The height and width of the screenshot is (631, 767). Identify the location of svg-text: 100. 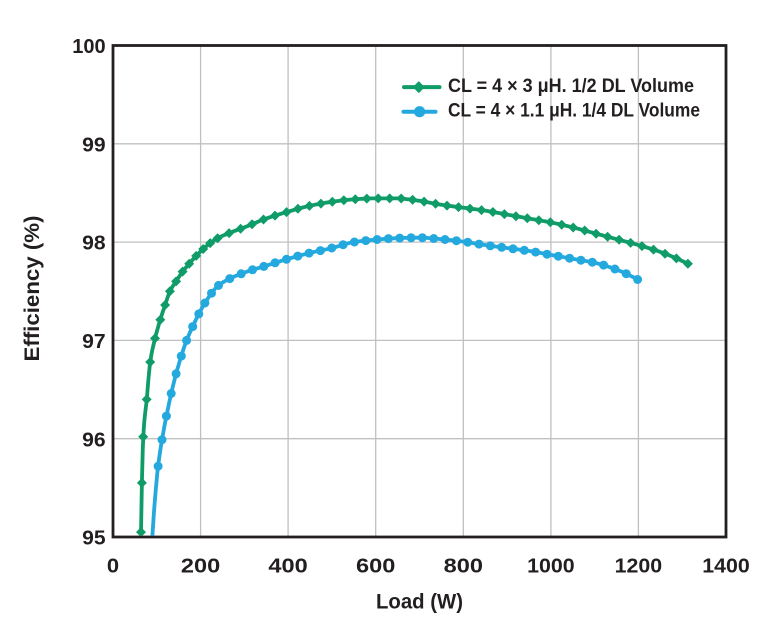
(88, 46).